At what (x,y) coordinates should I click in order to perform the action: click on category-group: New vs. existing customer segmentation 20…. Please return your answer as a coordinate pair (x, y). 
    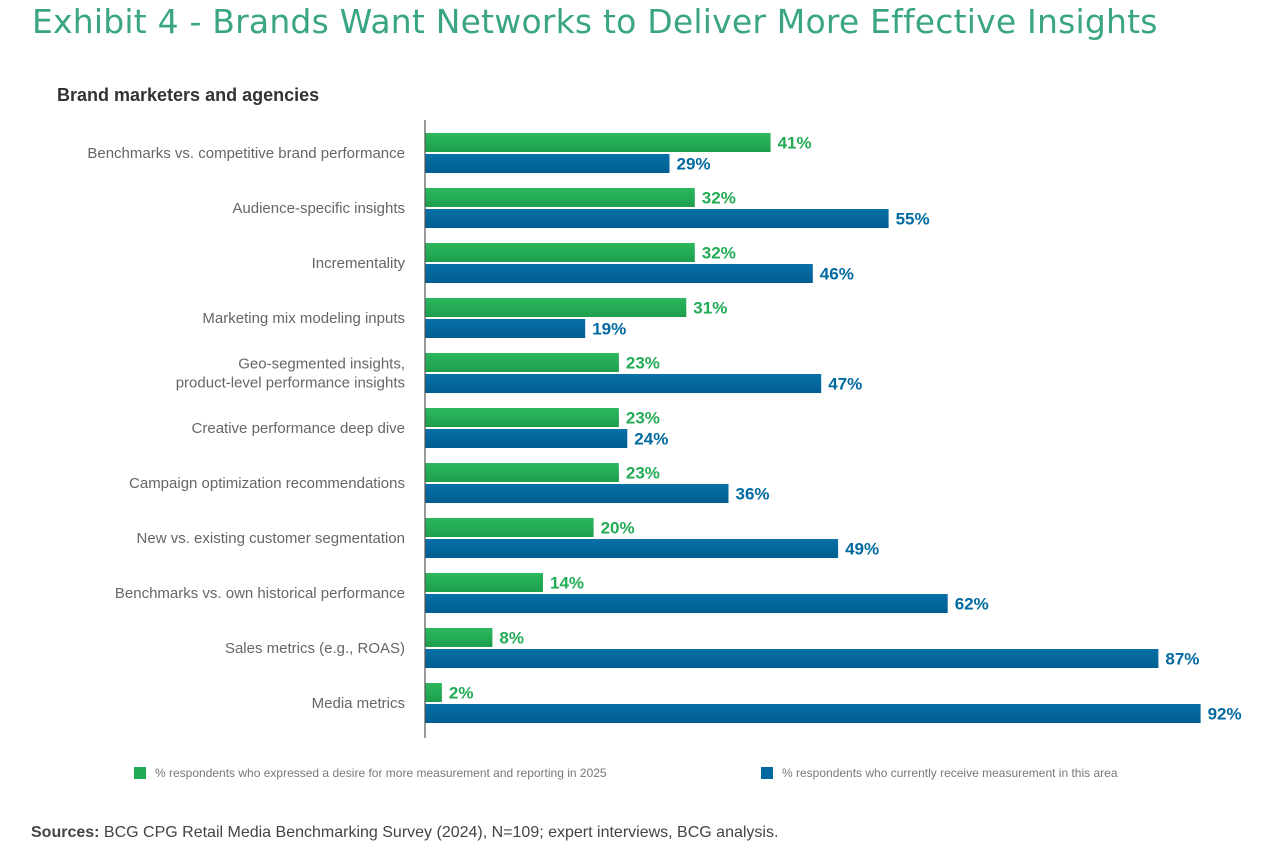
    Looking at the image, I should click on (508, 538).